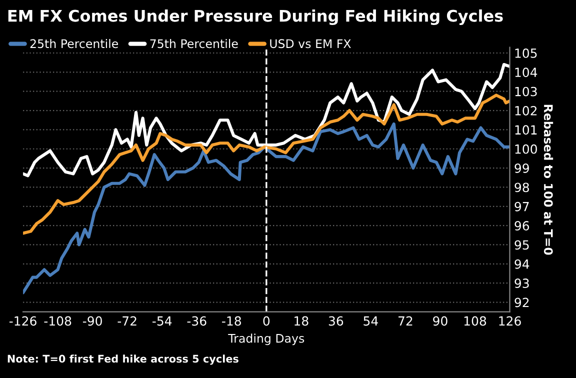  I want to click on chart-title: EM FX Comes Under Pressure During Fed Hiking Cycles, so click(255, 17).